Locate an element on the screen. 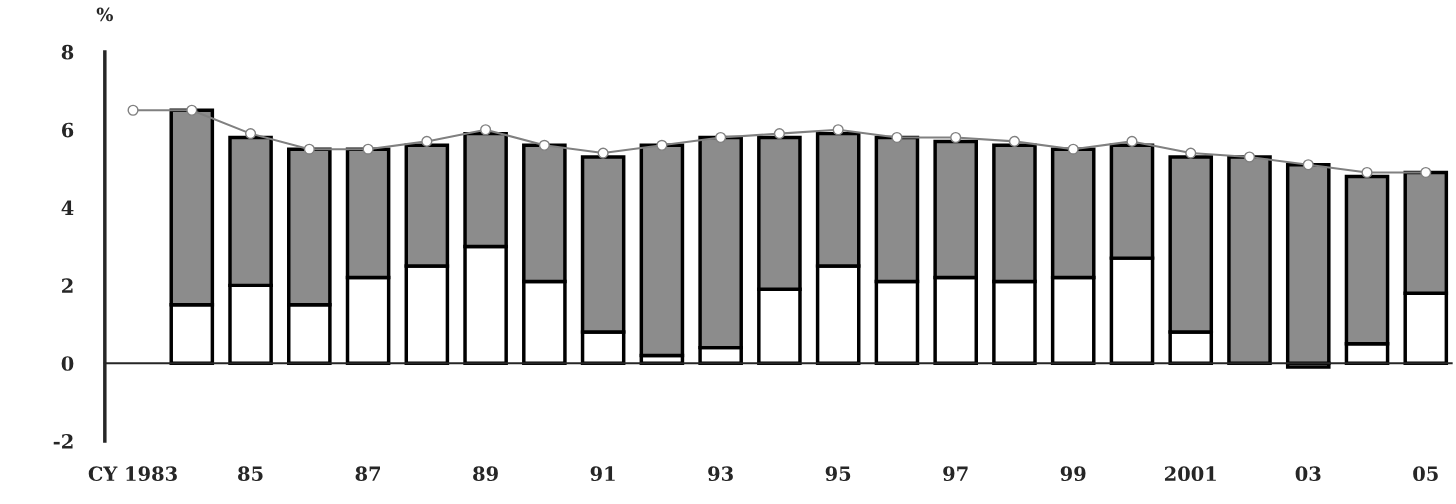 The height and width of the screenshot is (504, 1456). y-tick-label: -2 is located at coordinates (63, 441).